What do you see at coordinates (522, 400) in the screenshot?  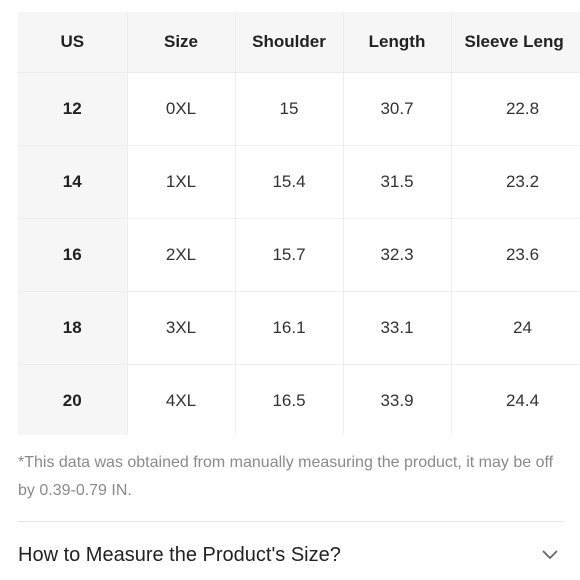 I see `cell-sleeve-length-value: 24.4` at bounding box center [522, 400].